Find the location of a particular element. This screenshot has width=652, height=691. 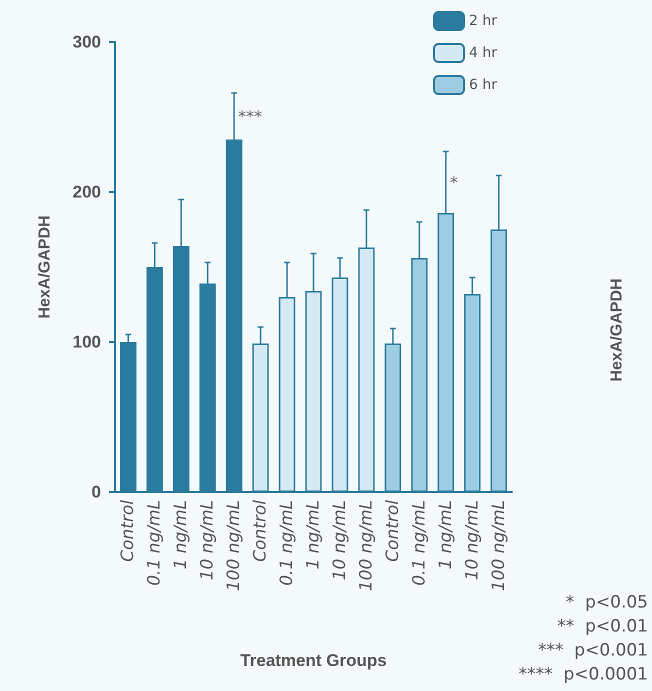

text: ** p<0.01 is located at coordinates (602, 626).